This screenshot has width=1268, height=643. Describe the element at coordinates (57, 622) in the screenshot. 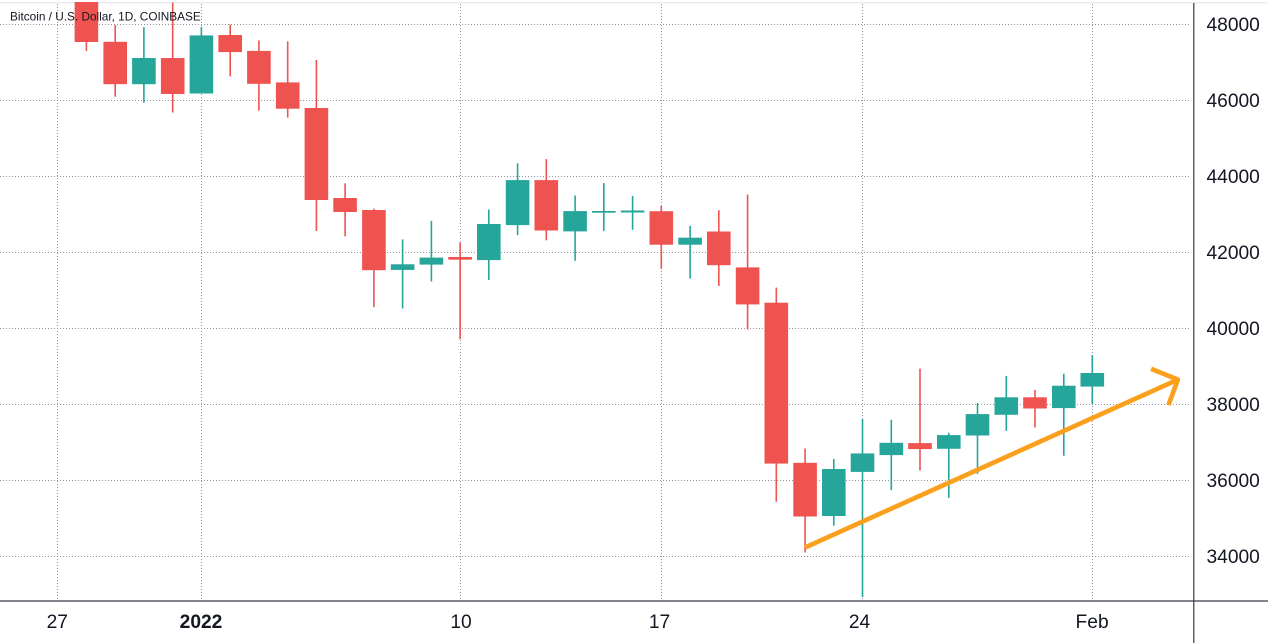

I see `svg-text: 27` at that location.